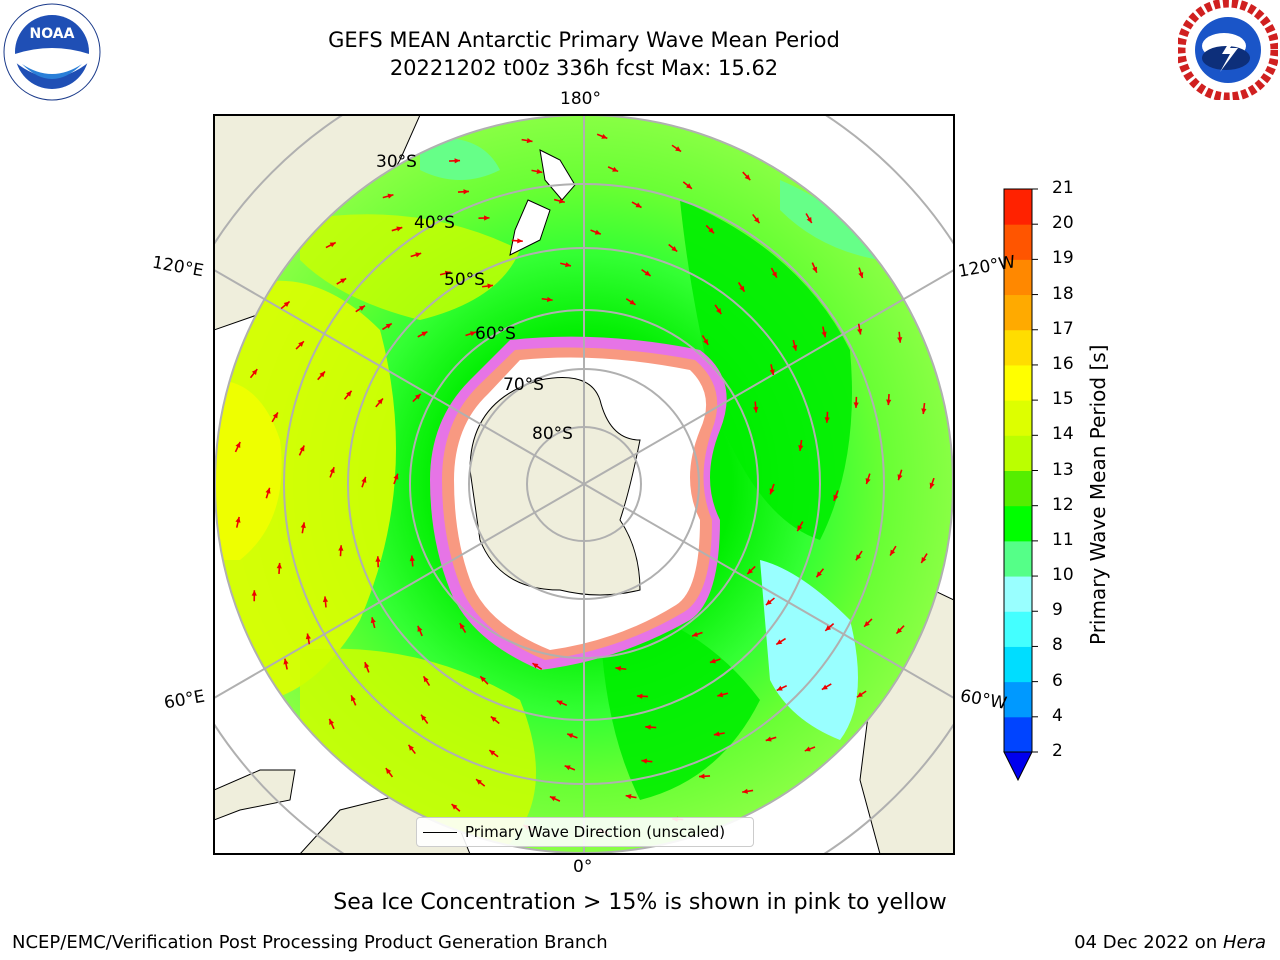  I want to click on colorbar-tick-label: 20, so click(1063, 223).